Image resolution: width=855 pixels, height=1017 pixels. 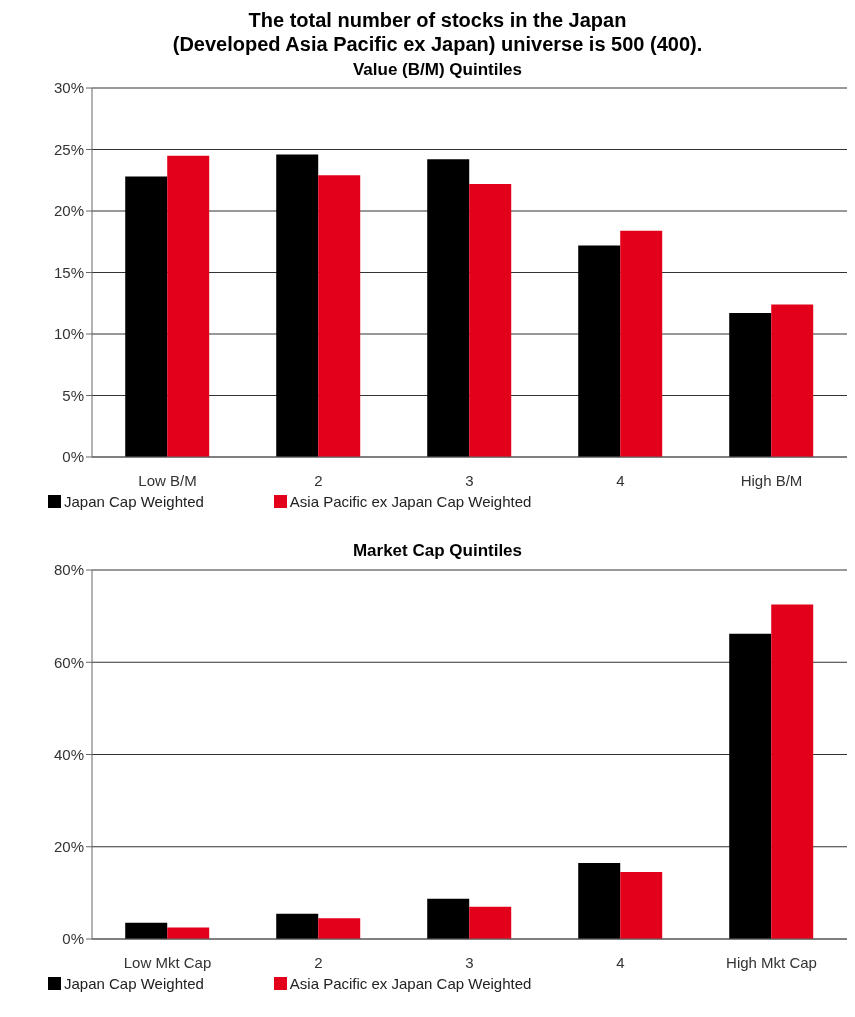 I want to click on x-tick-label: Low B/M, so click(x=167, y=480).